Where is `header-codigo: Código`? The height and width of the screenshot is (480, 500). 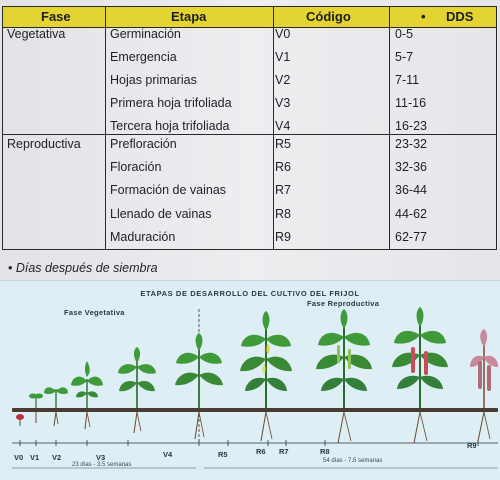
header-codigo: Código is located at coordinates (328, 16).